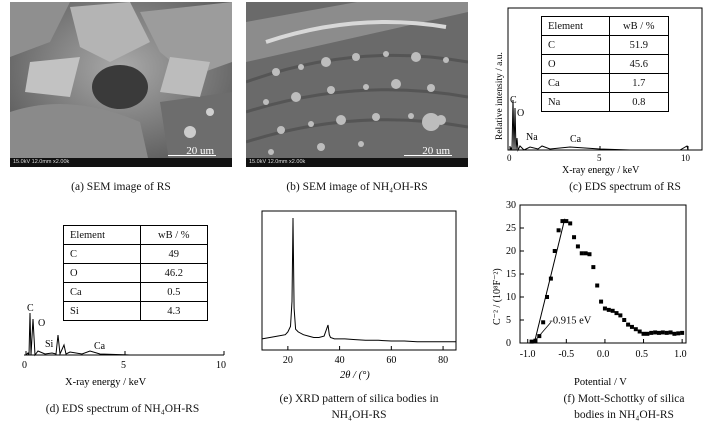 The width and height of the screenshot is (710, 433). What do you see at coordinates (528, 354) in the screenshot?
I see `ms-xtick-label: -1.0` at bounding box center [528, 354].